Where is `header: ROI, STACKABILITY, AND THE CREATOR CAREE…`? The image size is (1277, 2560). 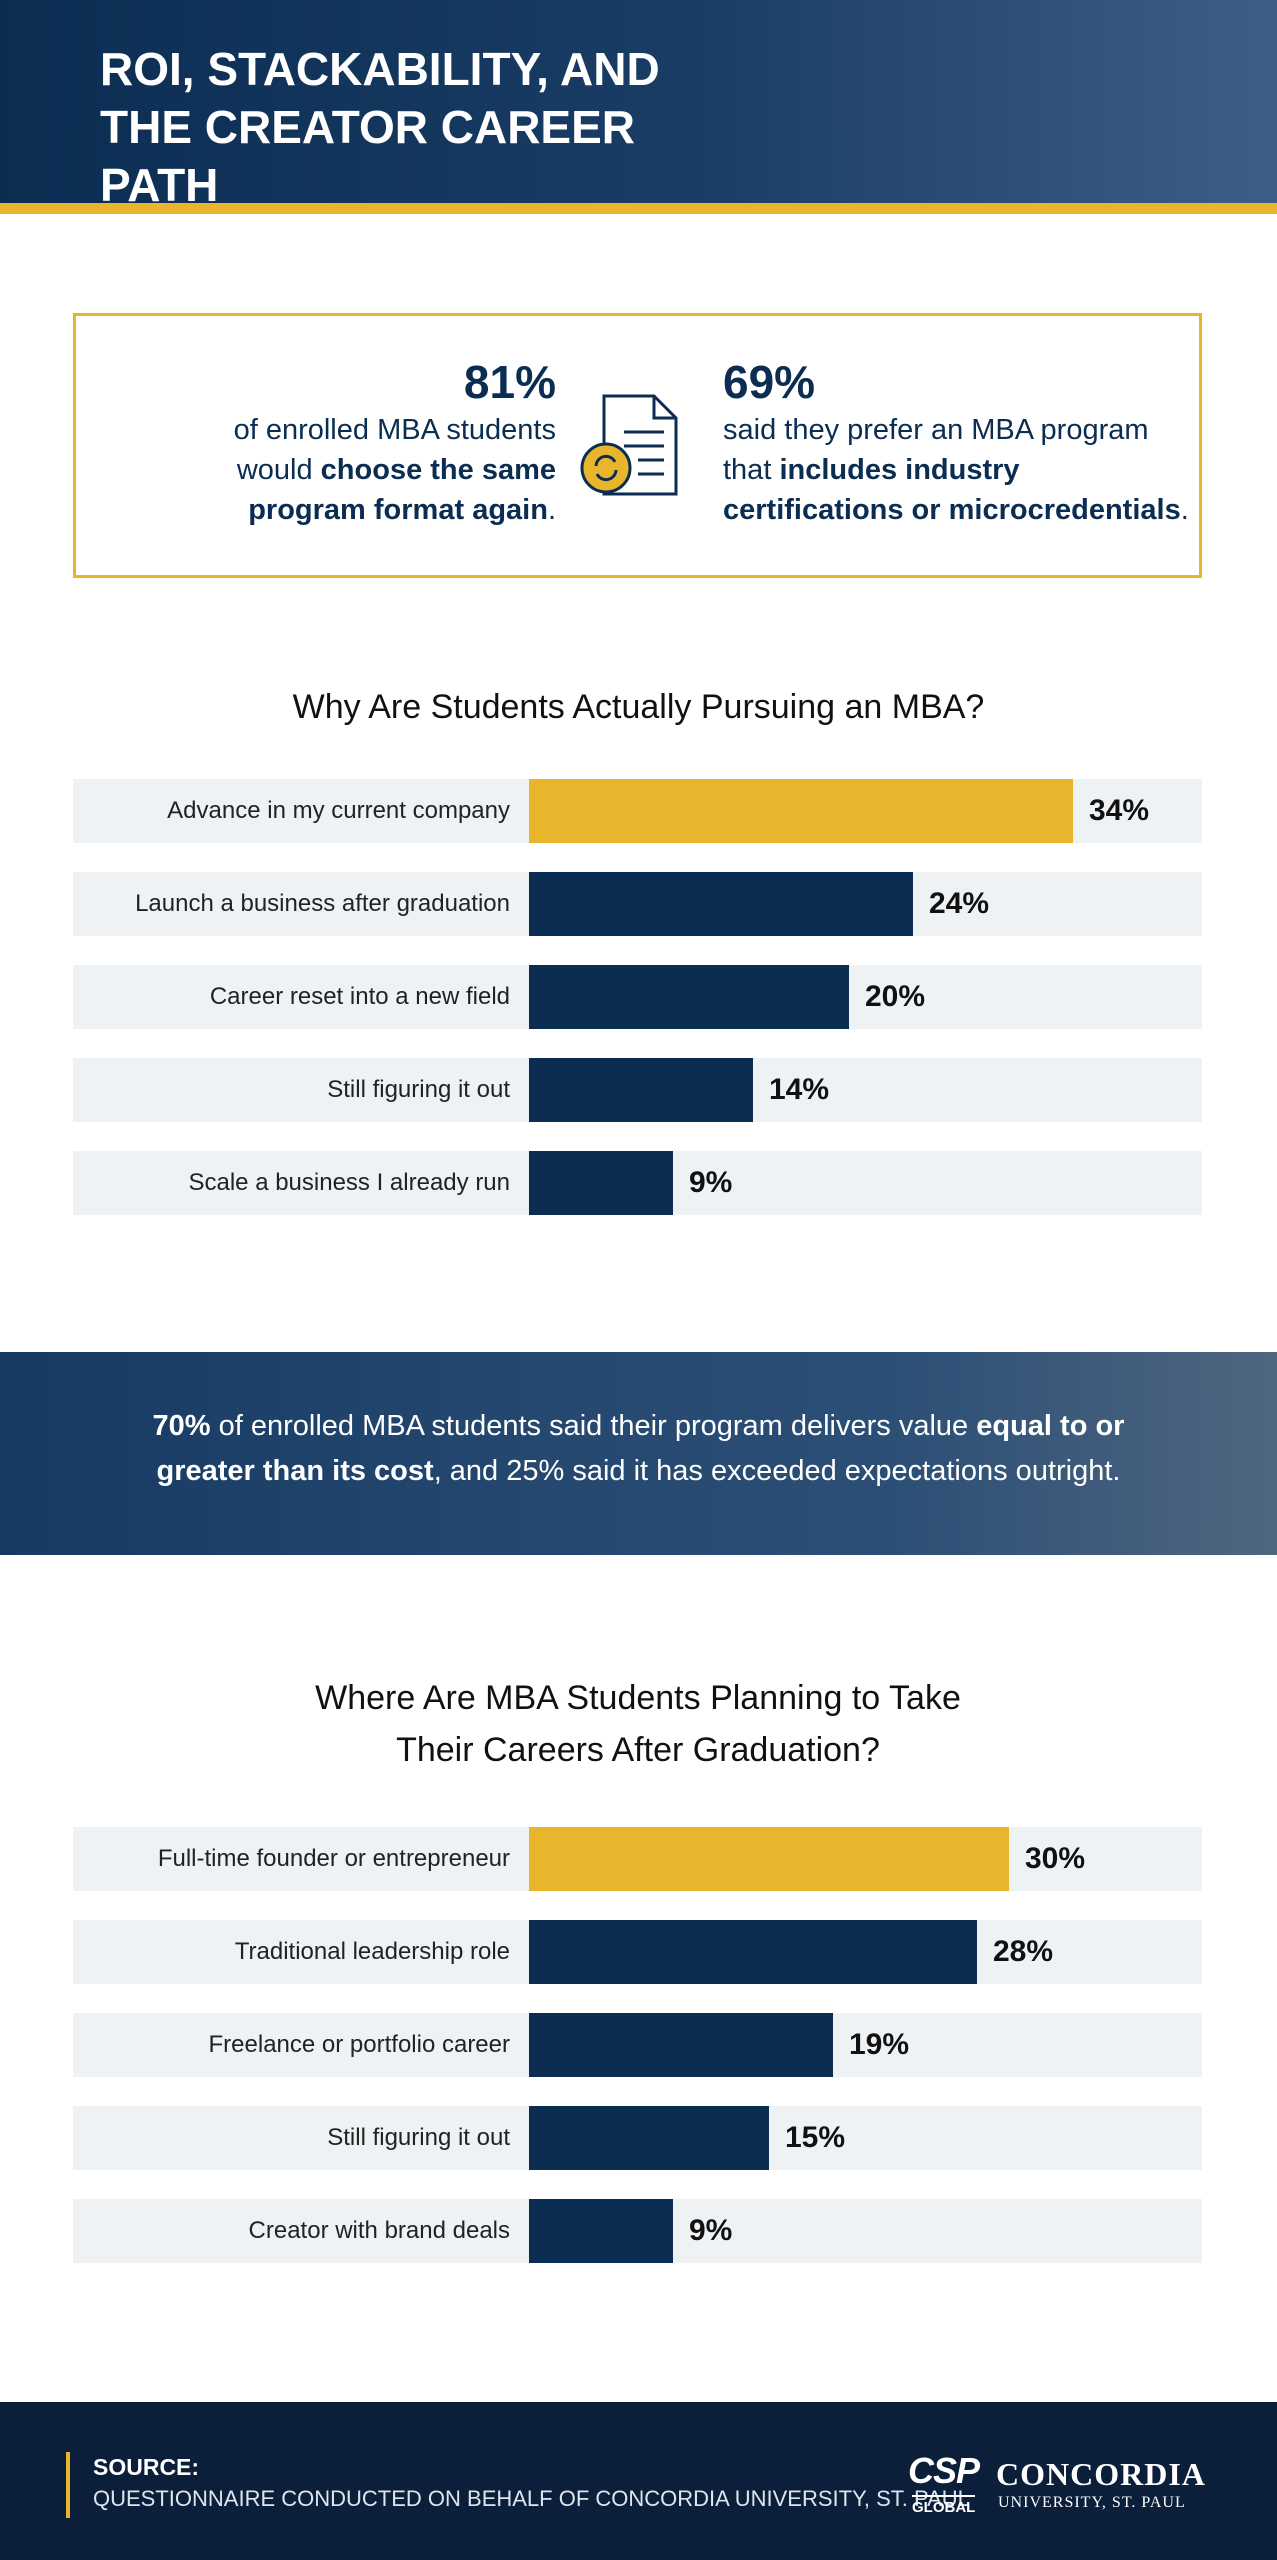
header: ROI, STACKABILITY, AND THE CREATOR CAREE… is located at coordinates (638, 105).